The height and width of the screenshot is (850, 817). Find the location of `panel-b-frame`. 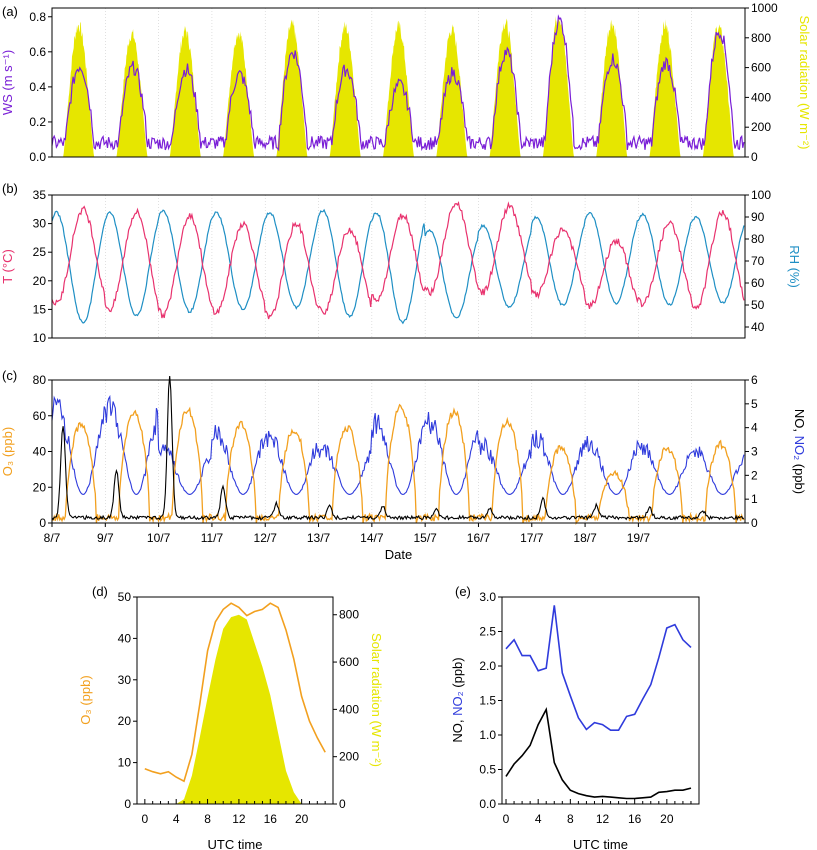

panel-b-frame is located at coordinates (398, 266).